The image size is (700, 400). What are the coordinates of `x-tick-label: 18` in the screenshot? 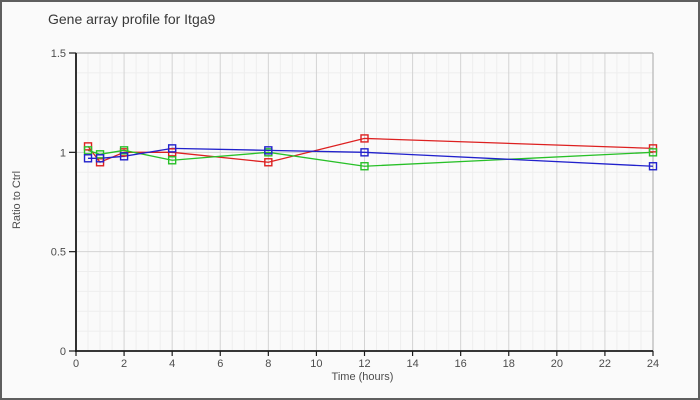 It's located at (509, 364).